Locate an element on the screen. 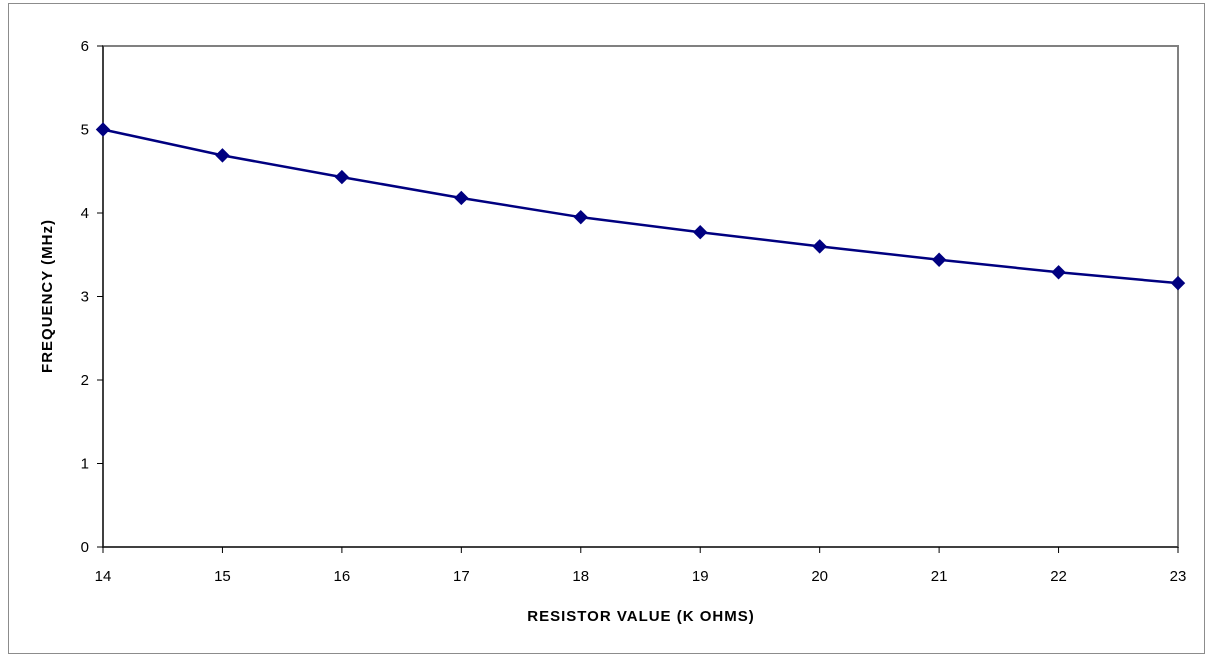 The height and width of the screenshot is (656, 1211). x-tick-label: 16 is located at coordinates (342, 576).